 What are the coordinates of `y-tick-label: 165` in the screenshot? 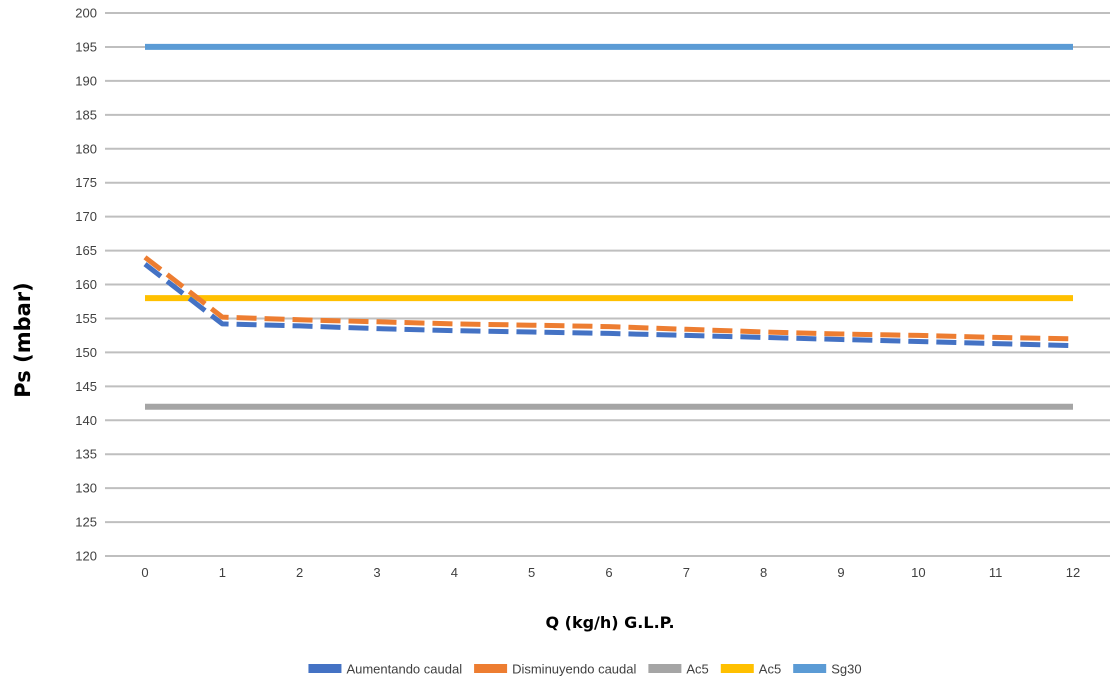 It's located at (86, 250).